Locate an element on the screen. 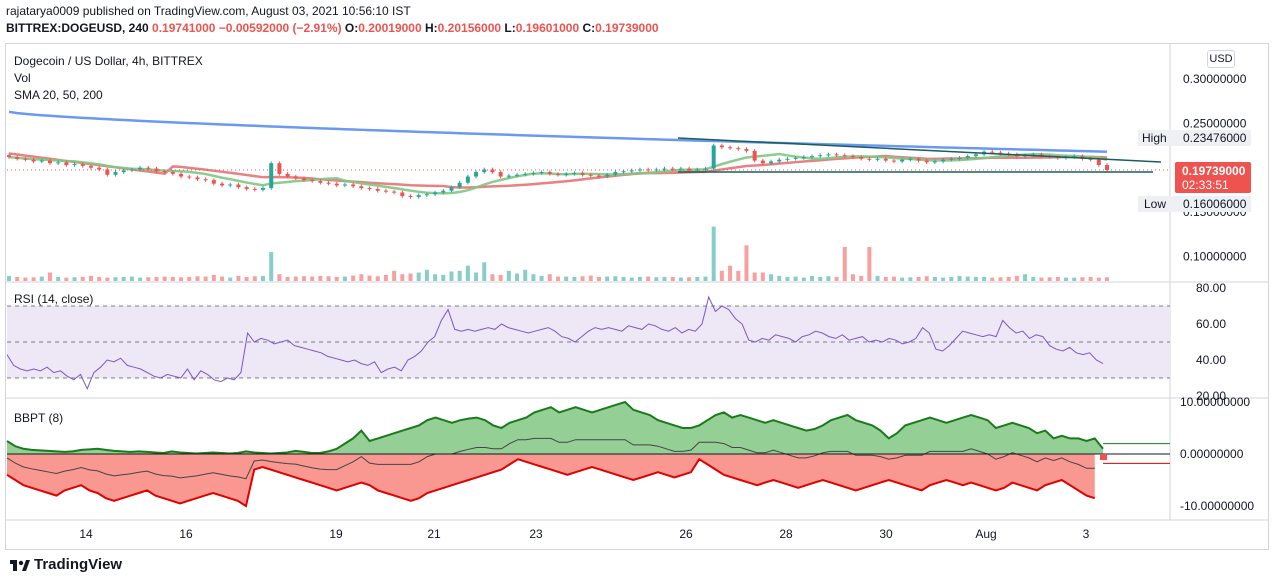 Image resolution: width=1274 pixels, height=585 pixels. rsi-axis-tick: 60.00 is located at coordinates (1211, 324).